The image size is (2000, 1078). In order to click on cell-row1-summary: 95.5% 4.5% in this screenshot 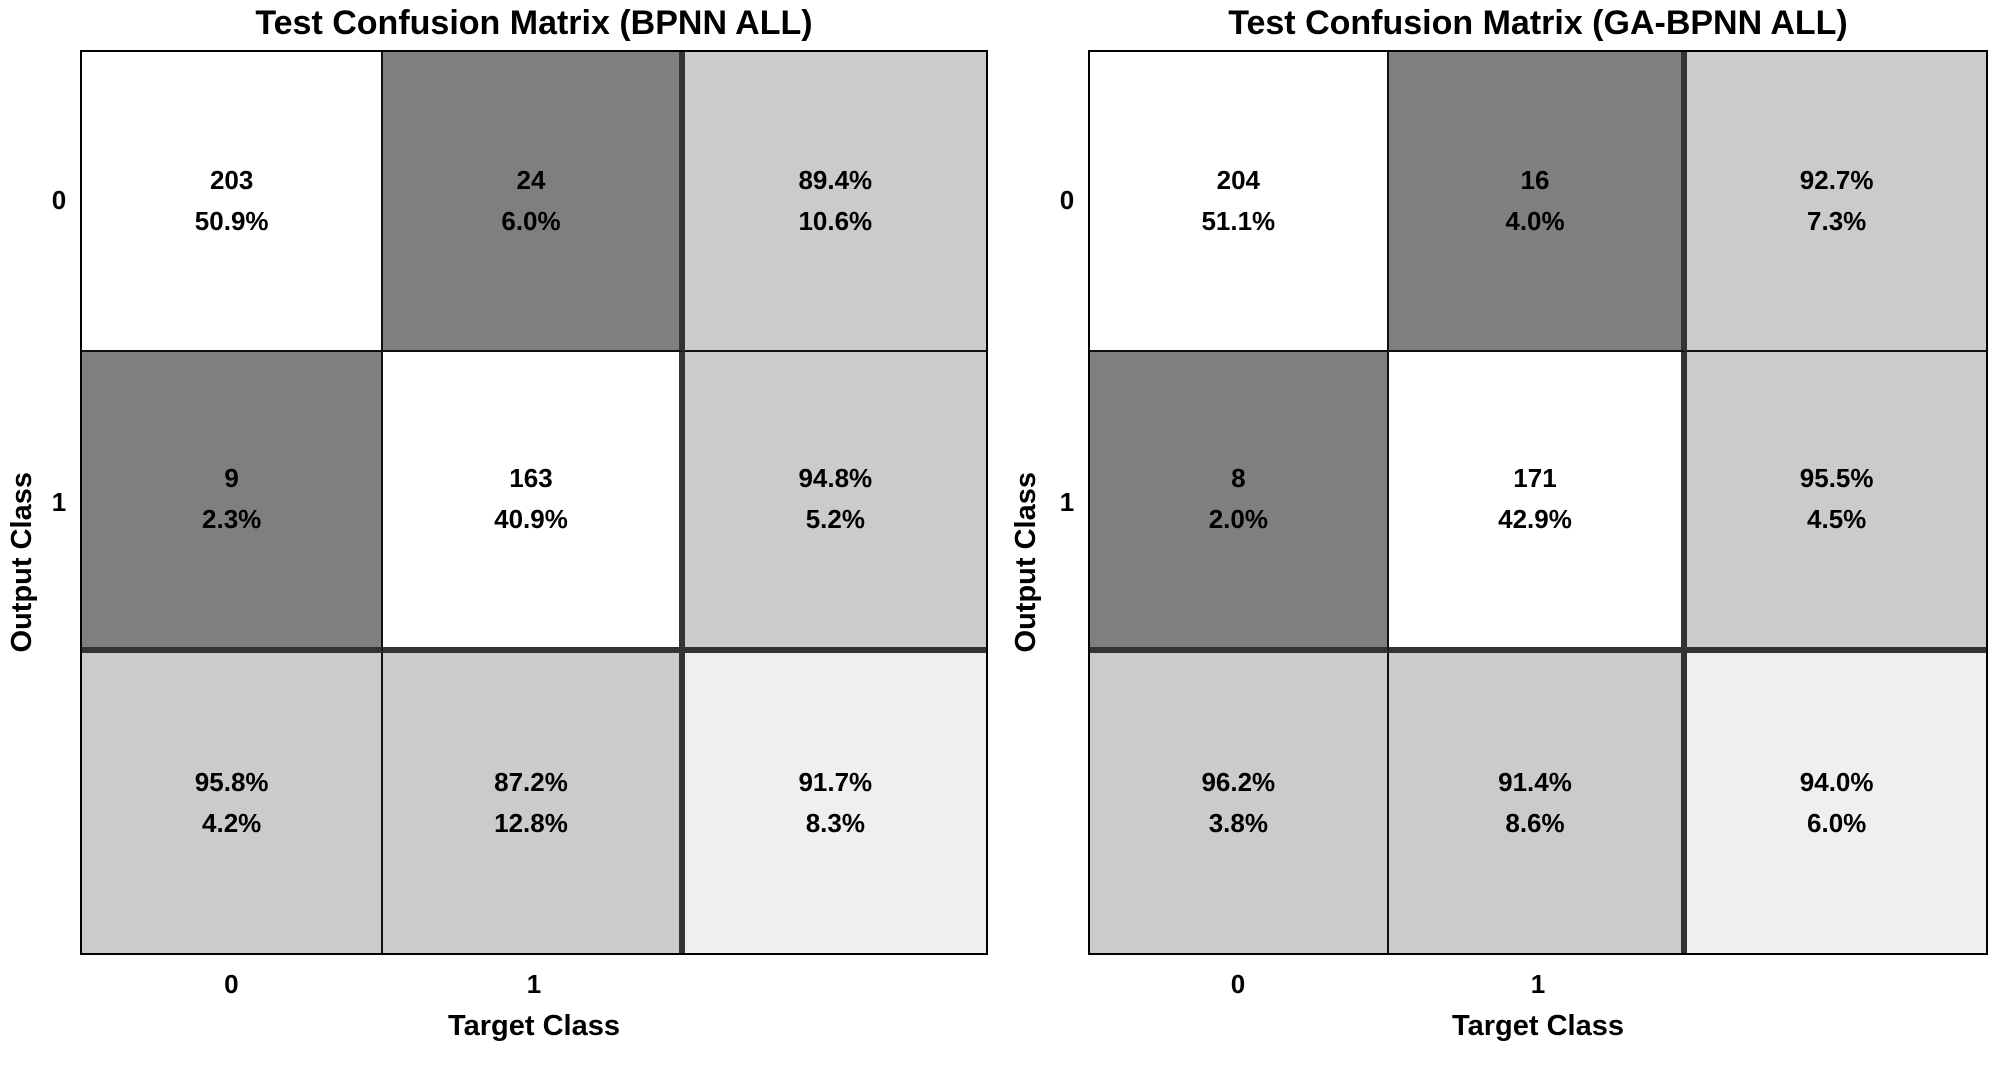, I will do `click(1836, 502)`.